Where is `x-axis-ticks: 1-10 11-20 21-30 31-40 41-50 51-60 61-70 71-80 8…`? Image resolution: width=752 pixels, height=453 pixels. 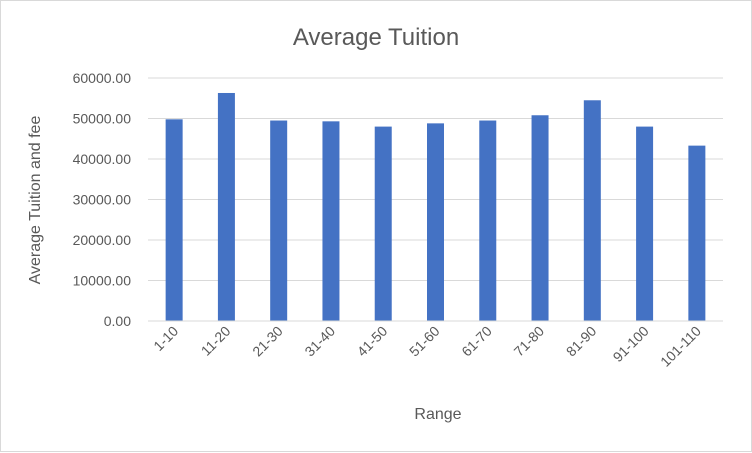 x-axis-ticks: 1-10 11-20 21-30 31-40 41-50 51-60 61-70 71-80 8… is located at coordinates (427, 346).